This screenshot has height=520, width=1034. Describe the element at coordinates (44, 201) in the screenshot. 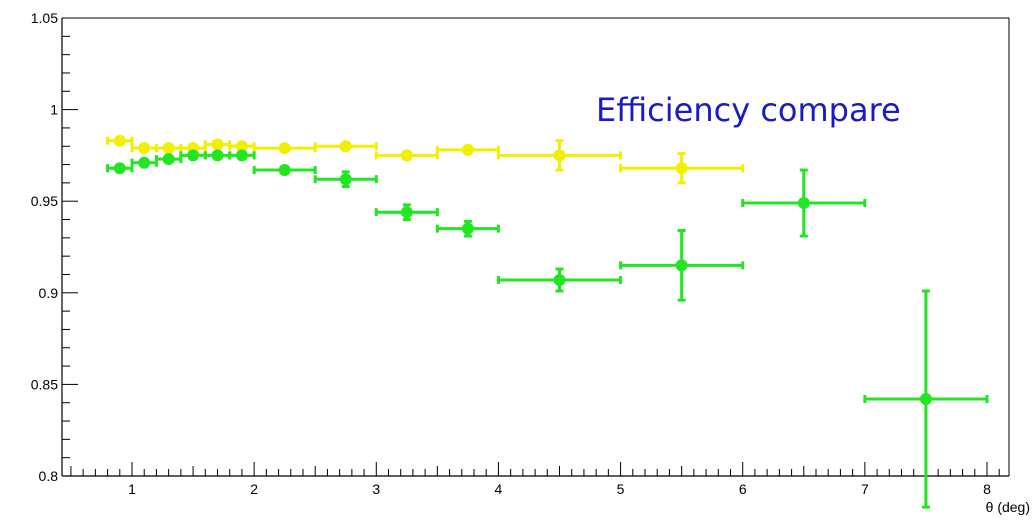

I see `y-tick-label: 0.95` at that location.